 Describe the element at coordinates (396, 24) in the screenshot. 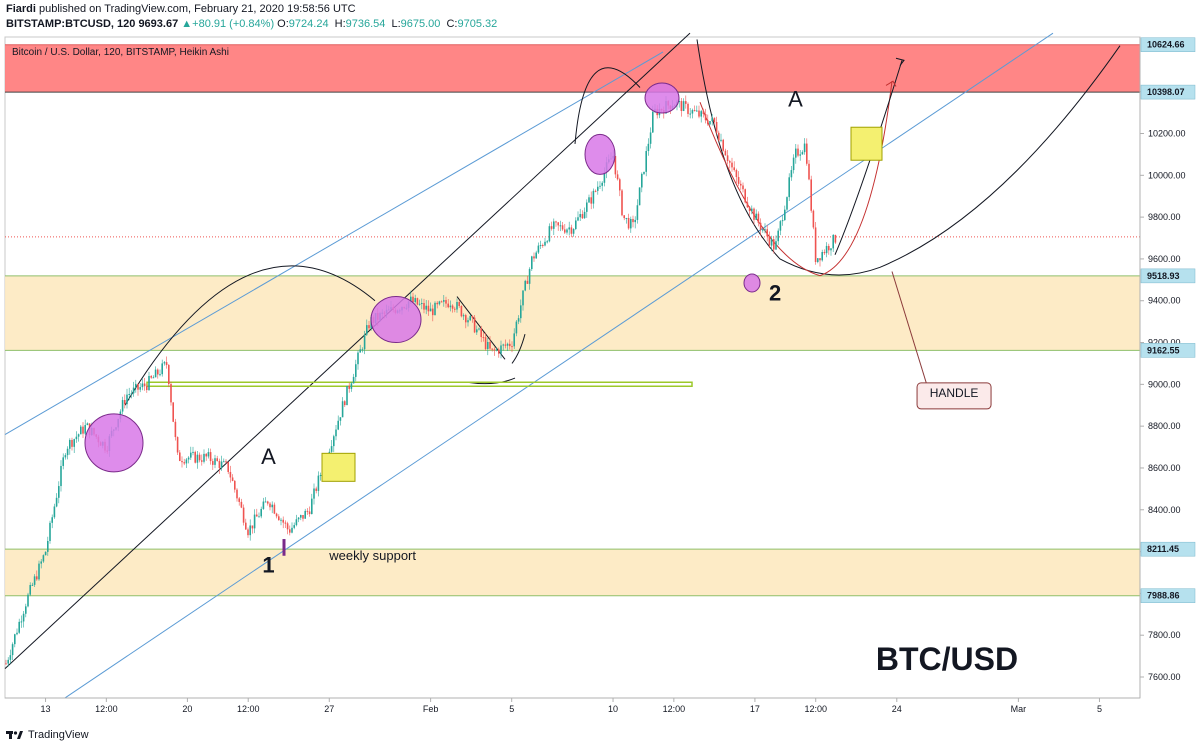

I see `low-label: L:` at that location.